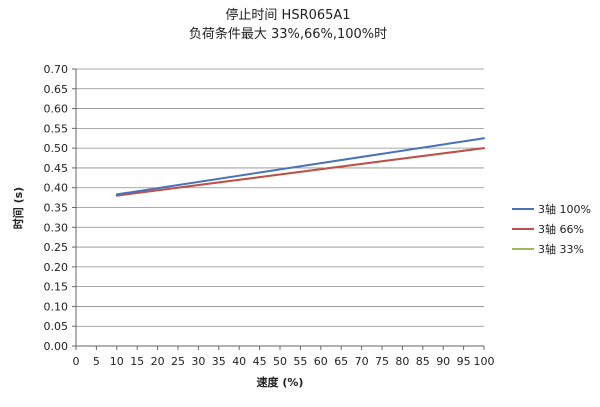 The width and height of the screenshot is (600, 407). Describe the element at coordinates (56, 168) in the screenshot. I see `y-tick-label: 0.45` at that location.